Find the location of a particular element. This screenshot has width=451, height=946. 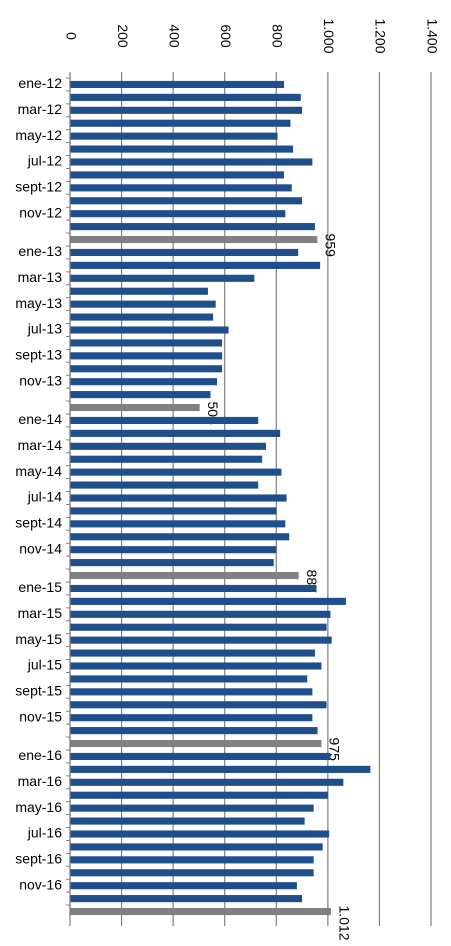

y-tick-label: jul-16 is located at coordinates (44, 833).